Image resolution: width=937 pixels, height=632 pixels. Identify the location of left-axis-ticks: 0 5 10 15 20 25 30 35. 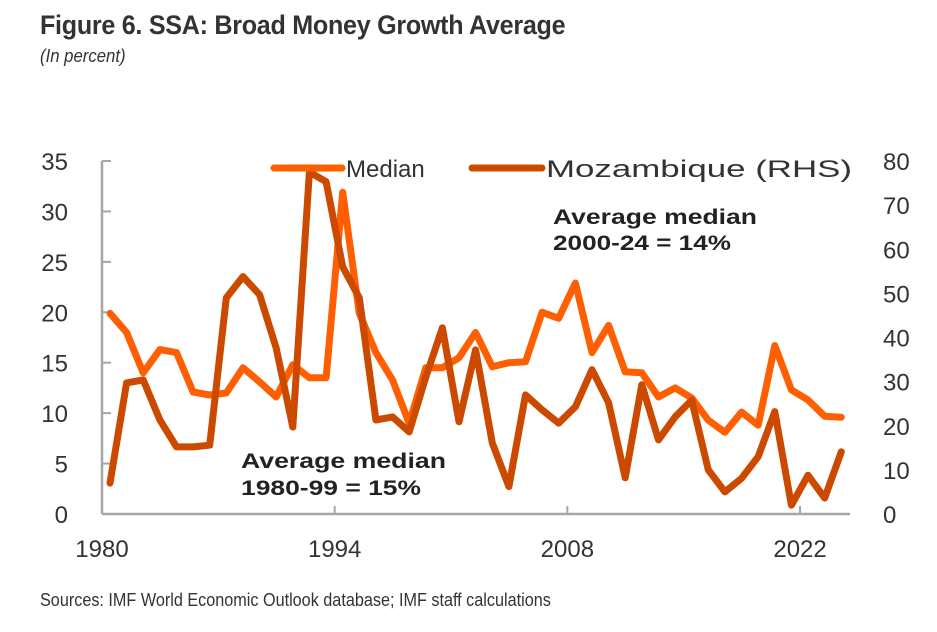
(76, 339).